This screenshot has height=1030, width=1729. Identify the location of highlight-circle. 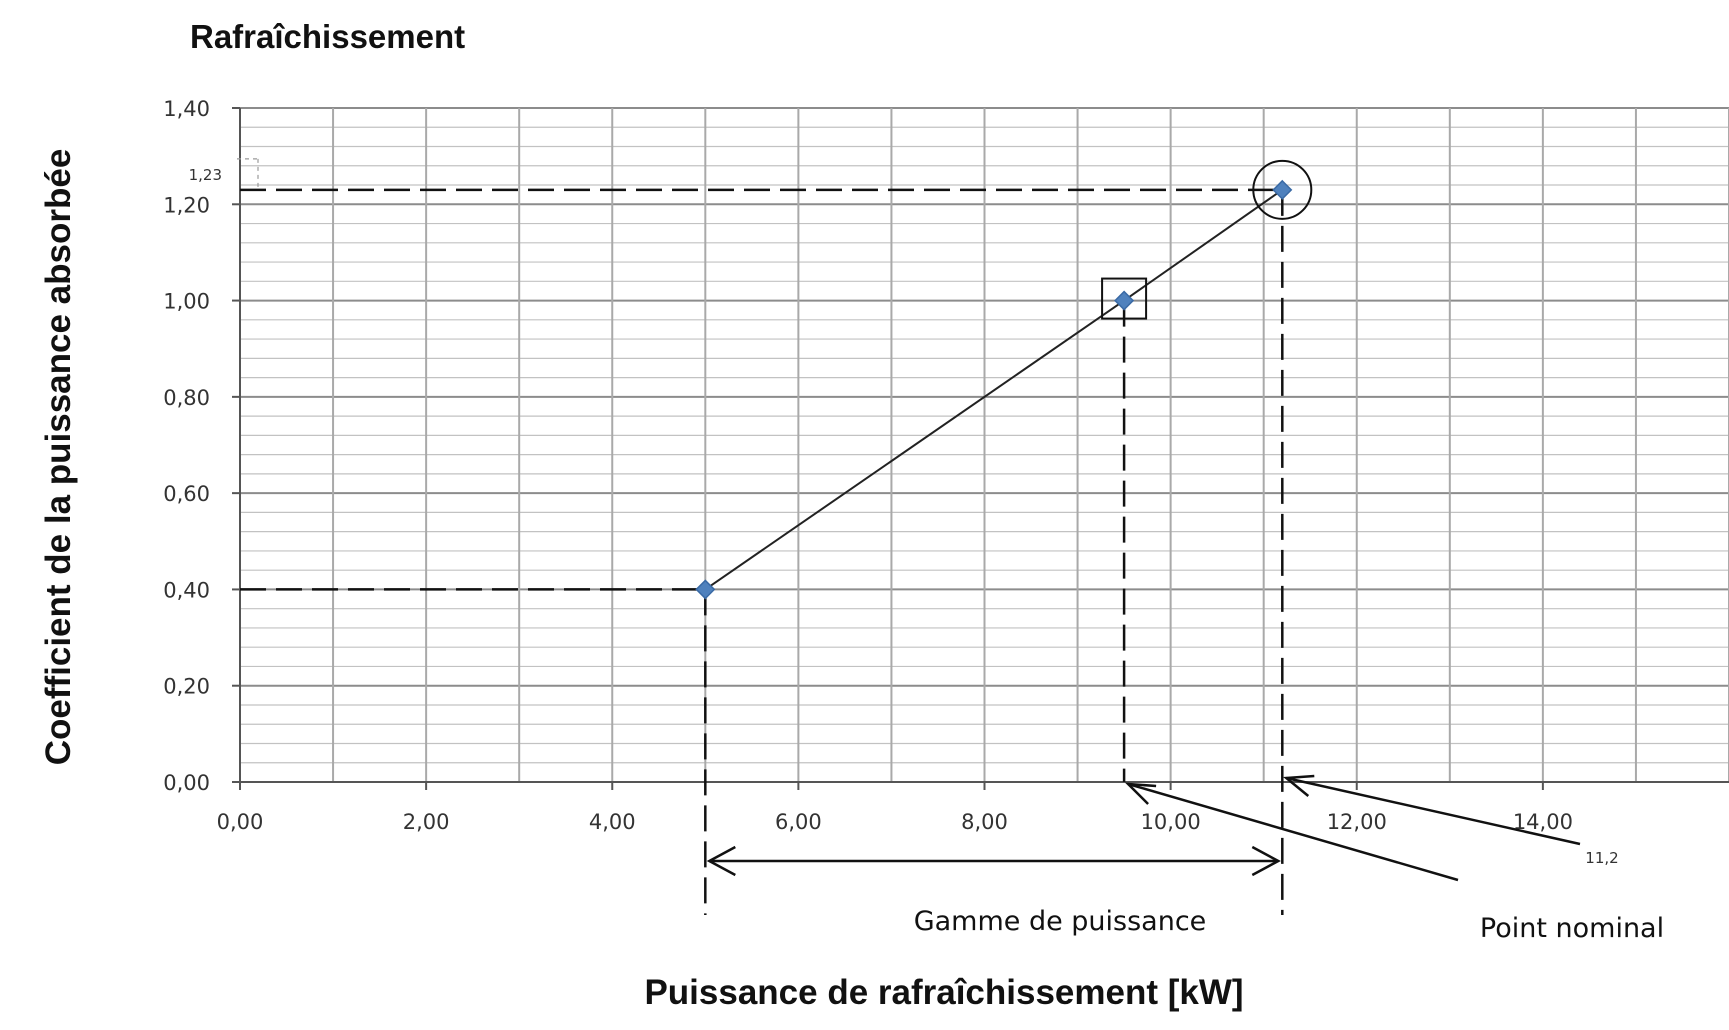
(1282, 189).